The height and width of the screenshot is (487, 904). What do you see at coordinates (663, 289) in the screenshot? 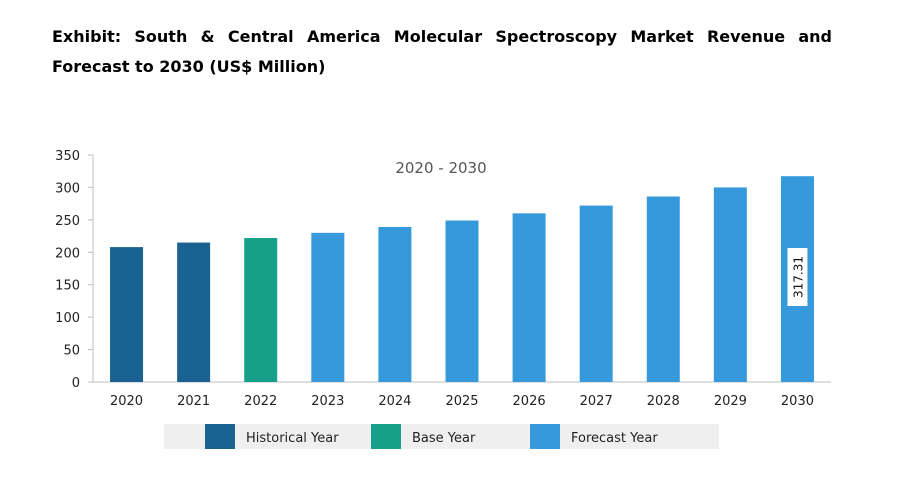
I see `bar-2028` at bounding box center [663, 289].